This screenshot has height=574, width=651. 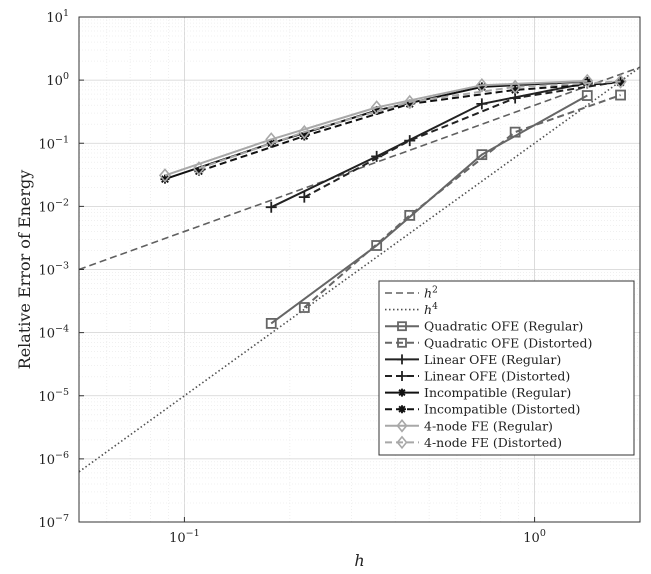 I want to click on y-tick-label: 10⁻⁴, so click(x=53, y=333).